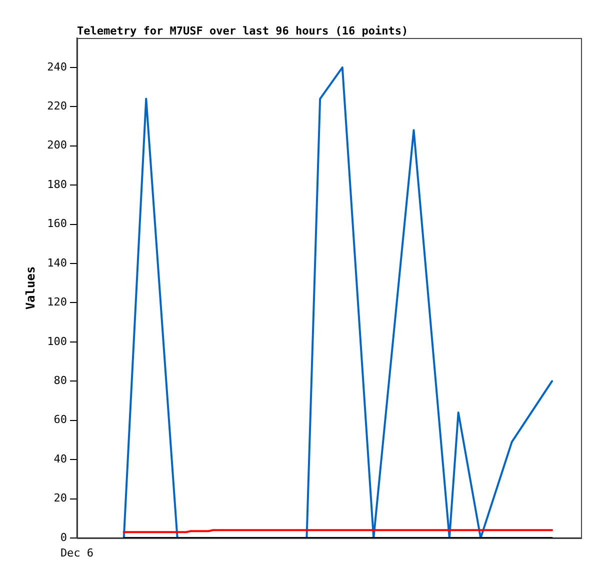 The width and height of the screenshot is (597, 579). Describe the element at coordinates (57, 145) in the screenshot. I see `y-tick-label: 200` at that location.